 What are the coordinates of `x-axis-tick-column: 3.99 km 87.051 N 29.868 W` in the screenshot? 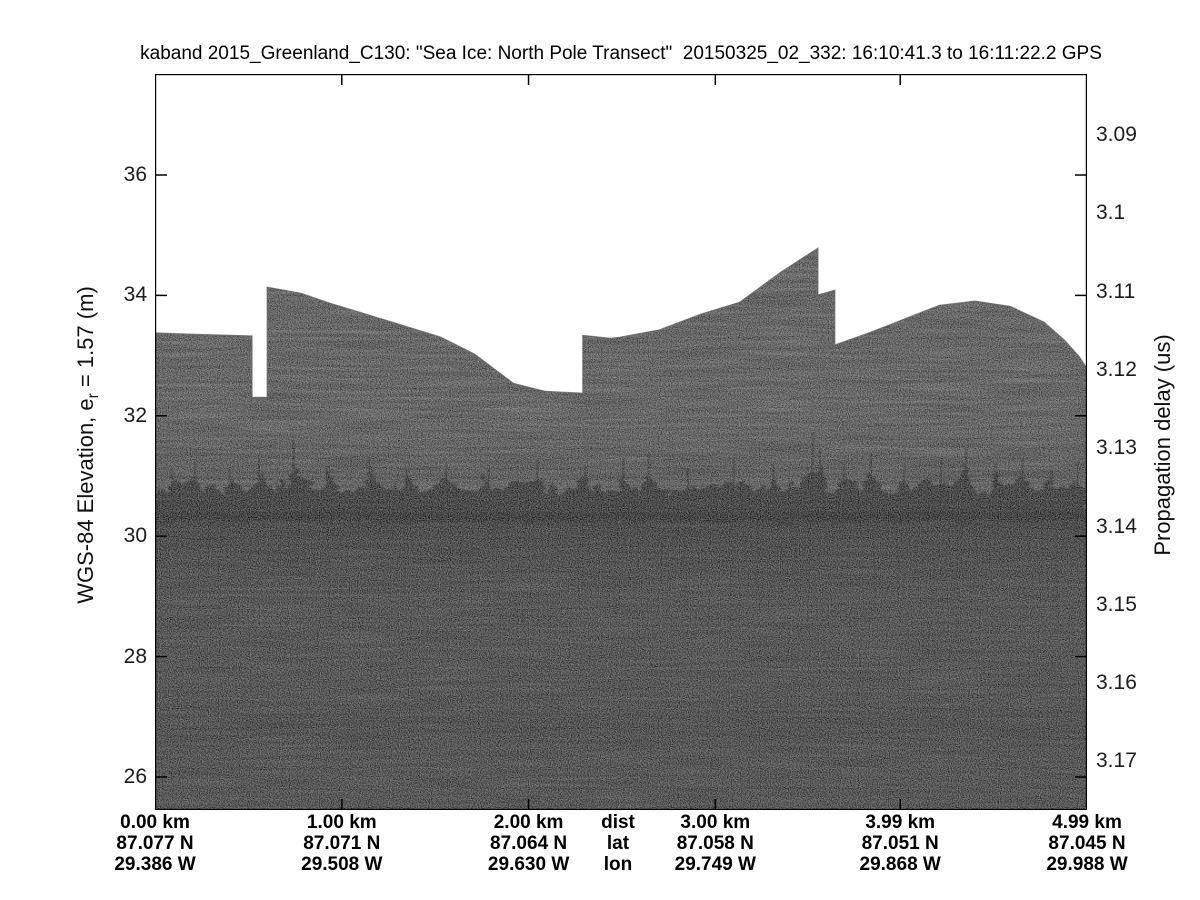 It's located at (900, 843).